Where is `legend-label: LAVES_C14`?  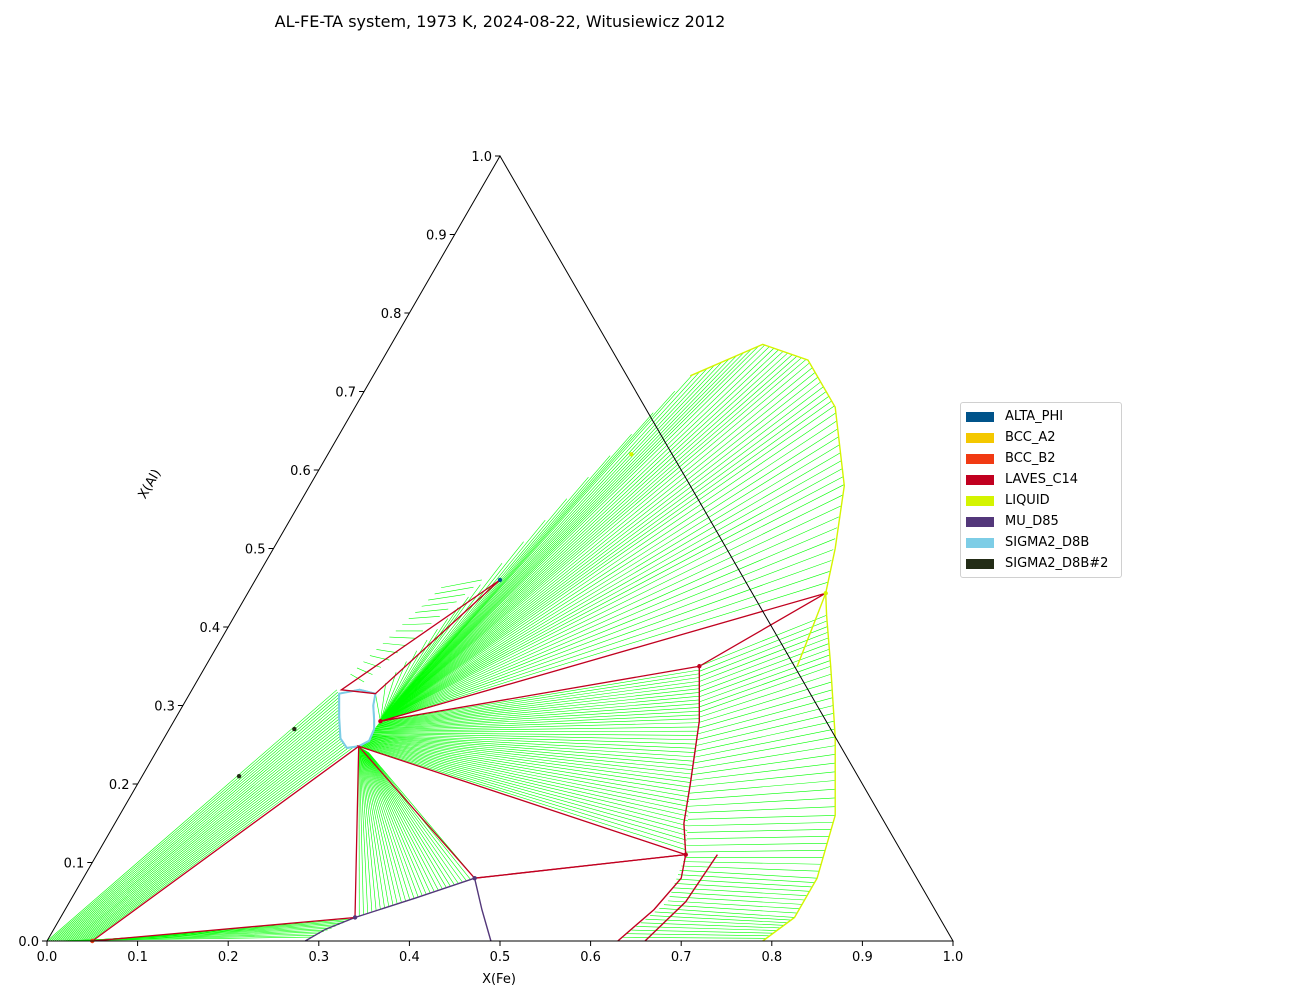
legend-label: LAVES_C14 is located at coordinates (1042, 479).